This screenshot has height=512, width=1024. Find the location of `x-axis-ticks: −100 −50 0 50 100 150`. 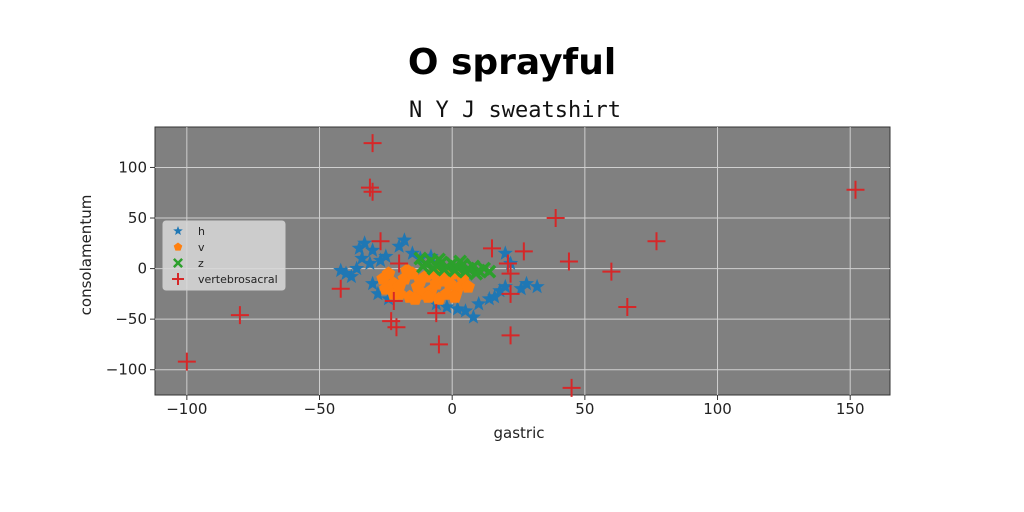

x-axis-ticks: −100 −50 0 50 100 150 is located at coordinates (515, 406).